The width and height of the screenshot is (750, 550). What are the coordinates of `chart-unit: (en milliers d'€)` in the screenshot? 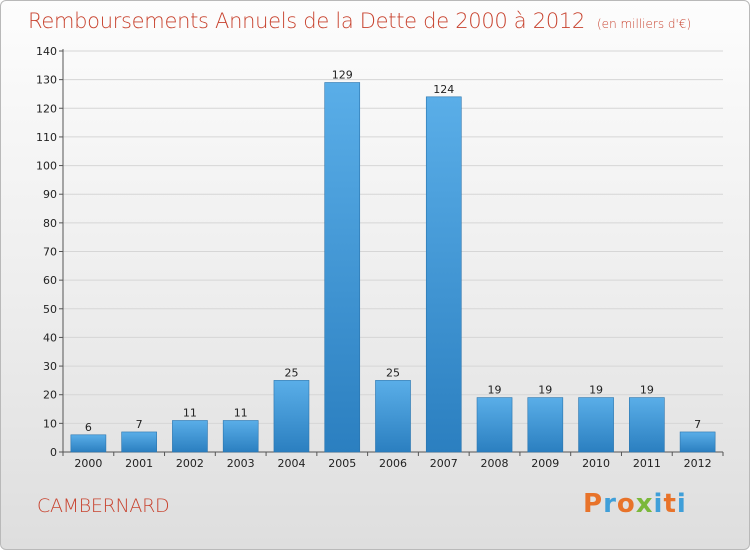 It's located at (644, 24).